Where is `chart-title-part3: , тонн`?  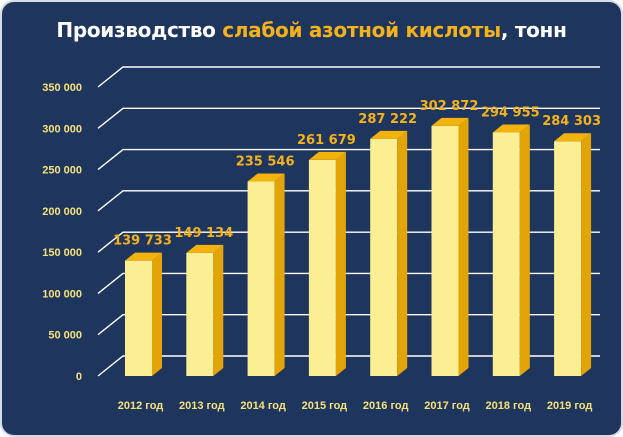 chart-title-part3: , тонн is located at coordinates (533, 30).